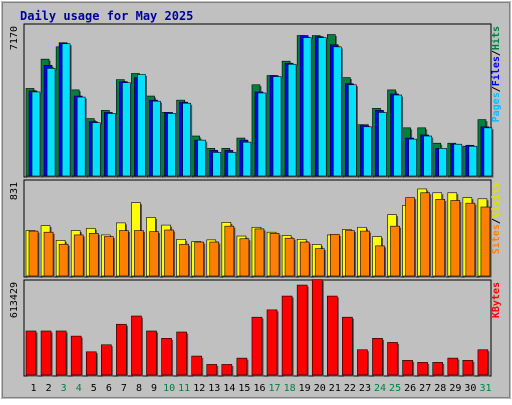 Image resolution: width=512 pixels, height=405 pixels. What do you see at coordinates (320, 388) in the screenshot?
I see `x-tick-label: 20` at bounding box center [320, 388].